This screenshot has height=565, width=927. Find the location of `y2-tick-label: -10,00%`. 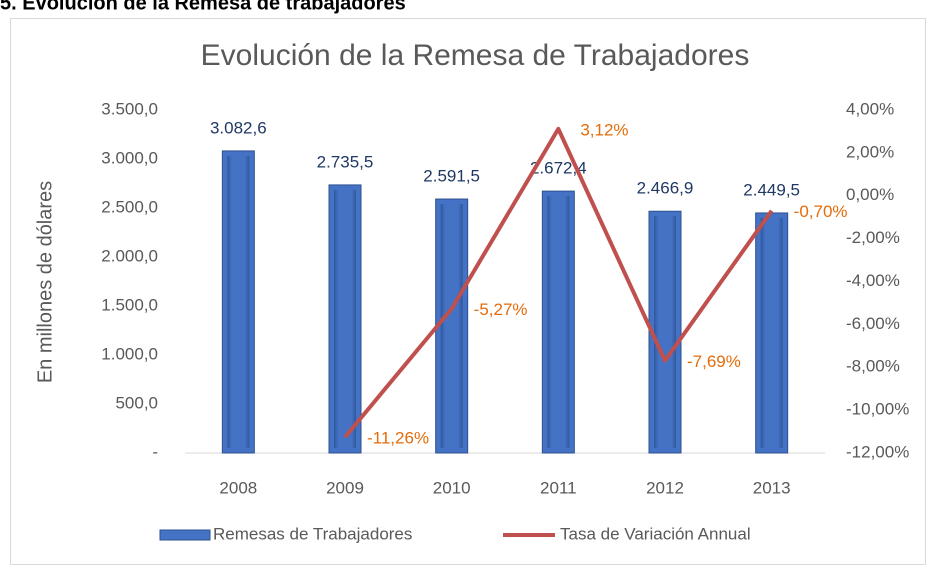

y2-tick-label: -10,00% is located at coordinates (877, 409).